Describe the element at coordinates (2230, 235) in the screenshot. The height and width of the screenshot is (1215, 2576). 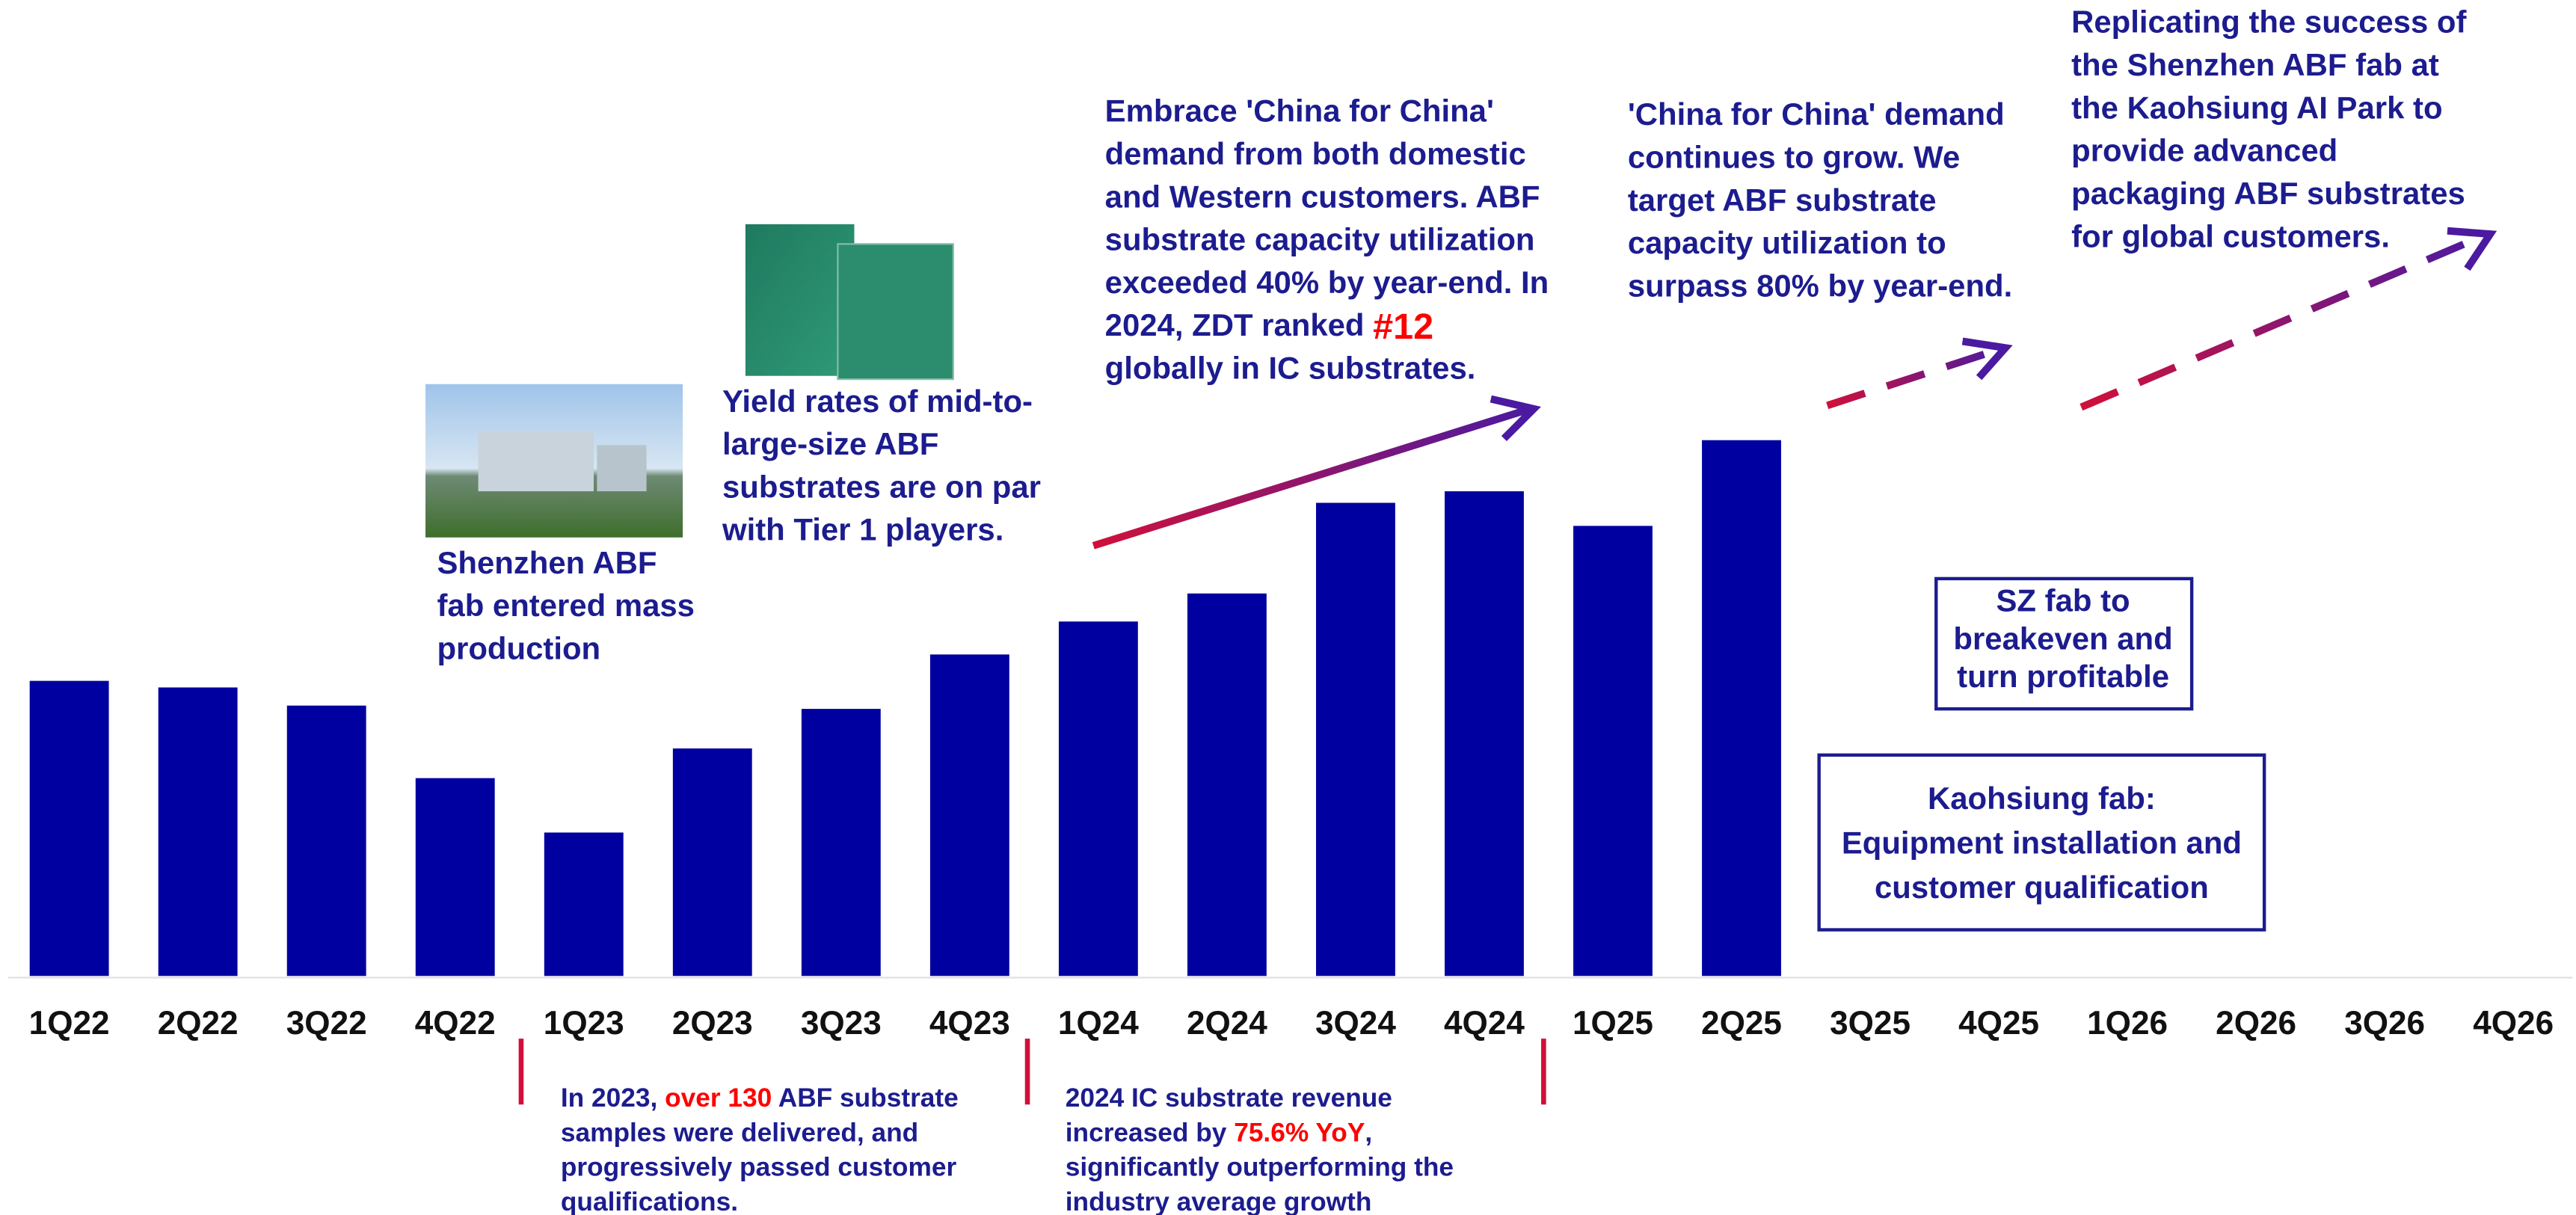
I see `annotation-line: for global customers.` at that location.